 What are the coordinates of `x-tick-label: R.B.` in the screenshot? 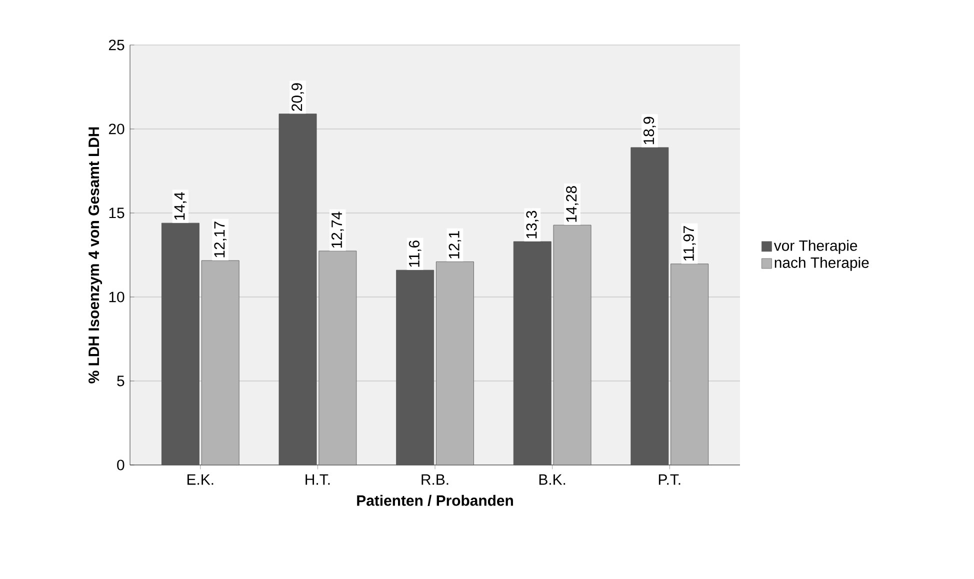 It's located at (435, 479).